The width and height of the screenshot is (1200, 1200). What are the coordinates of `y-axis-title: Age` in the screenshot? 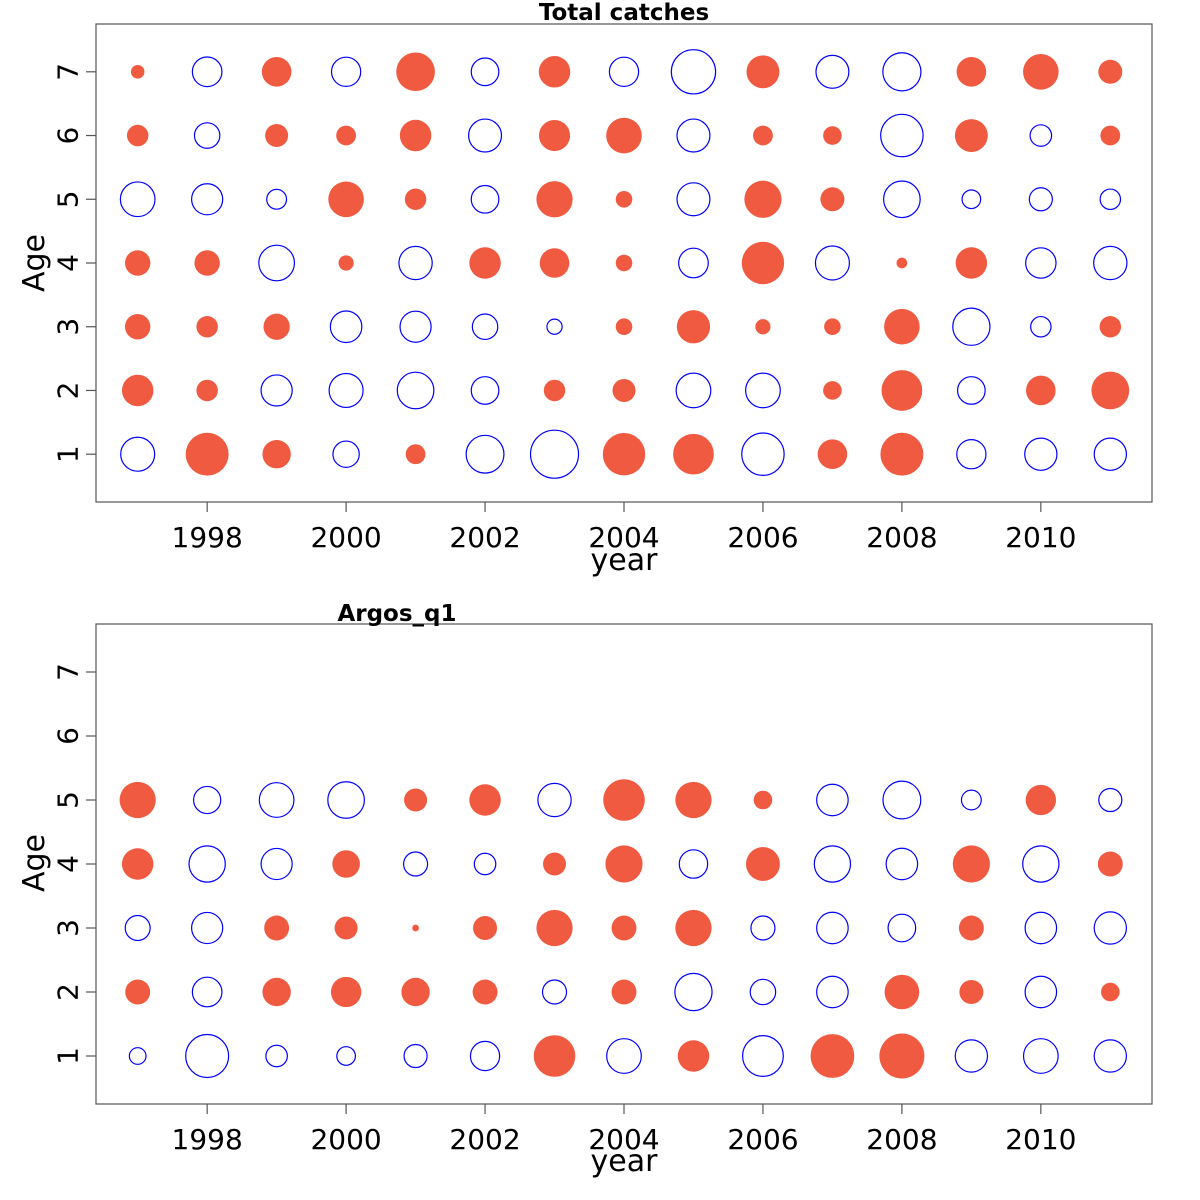 It's located at (34, 263).